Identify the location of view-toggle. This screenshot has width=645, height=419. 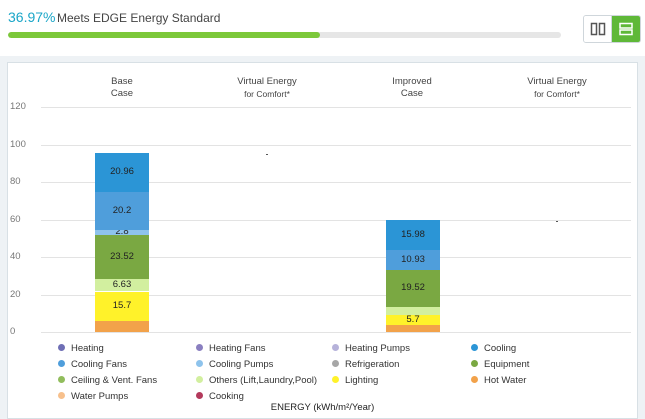
(612, 29).